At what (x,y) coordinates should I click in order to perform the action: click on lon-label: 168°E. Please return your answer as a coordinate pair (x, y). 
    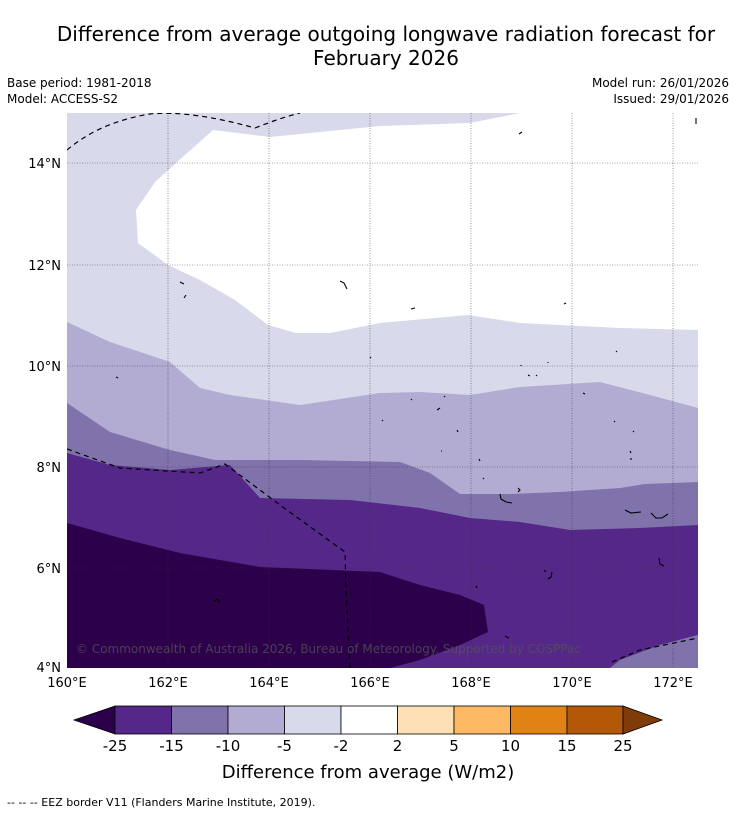
    Looking at the image, I should click on (471, 683).